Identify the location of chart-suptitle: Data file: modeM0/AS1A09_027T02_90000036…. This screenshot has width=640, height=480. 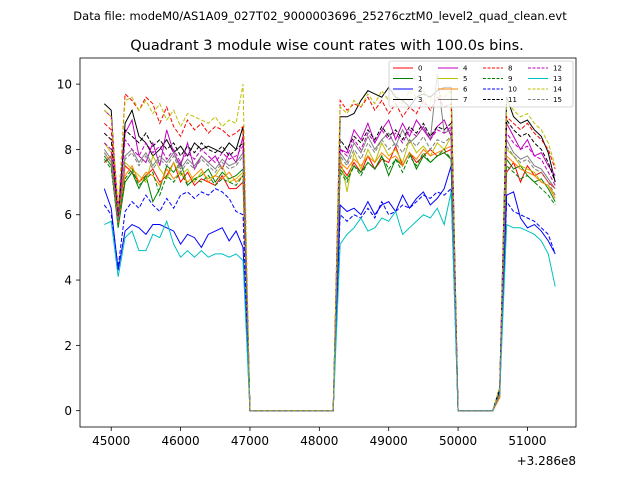
(320, 16).